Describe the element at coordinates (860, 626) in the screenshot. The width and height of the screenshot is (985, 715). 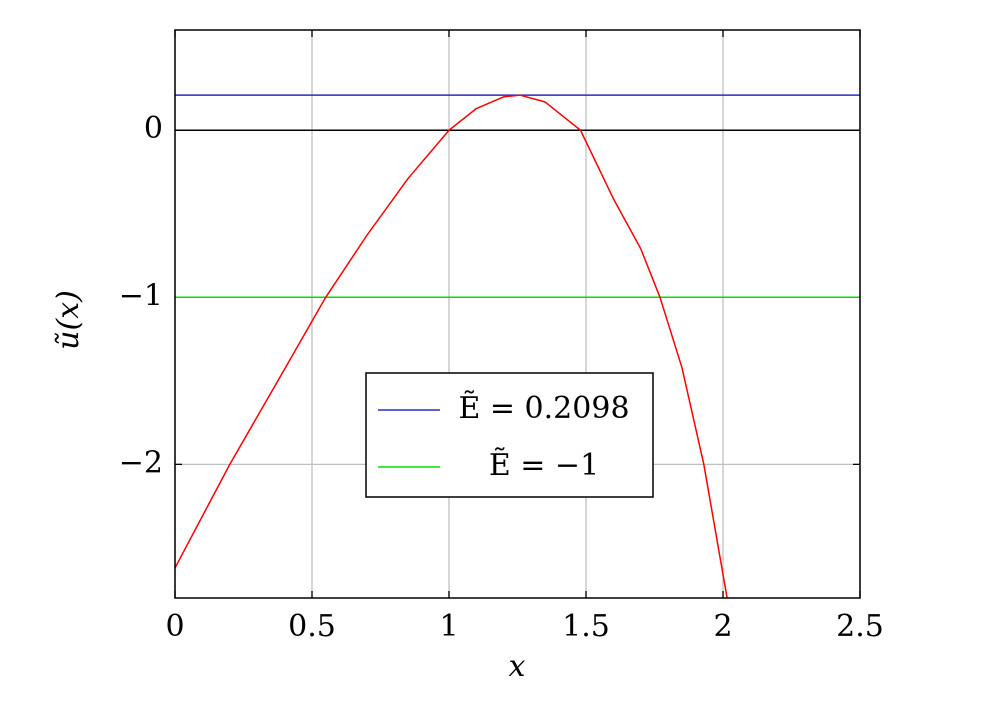
I see `x-tick-label: 2.5` at that location.